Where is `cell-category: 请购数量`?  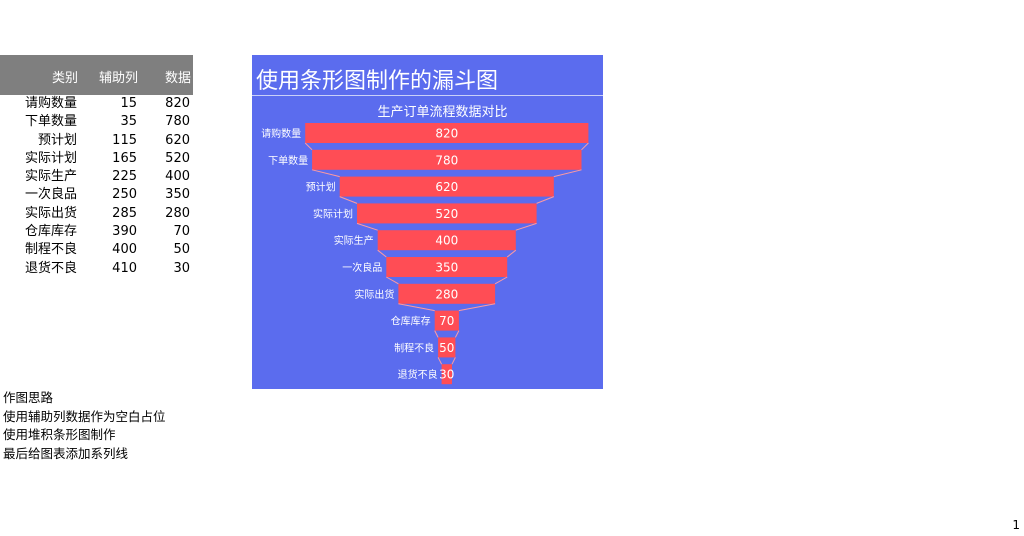 cell-category: 请购数量 is located at coordinates (50, 103).